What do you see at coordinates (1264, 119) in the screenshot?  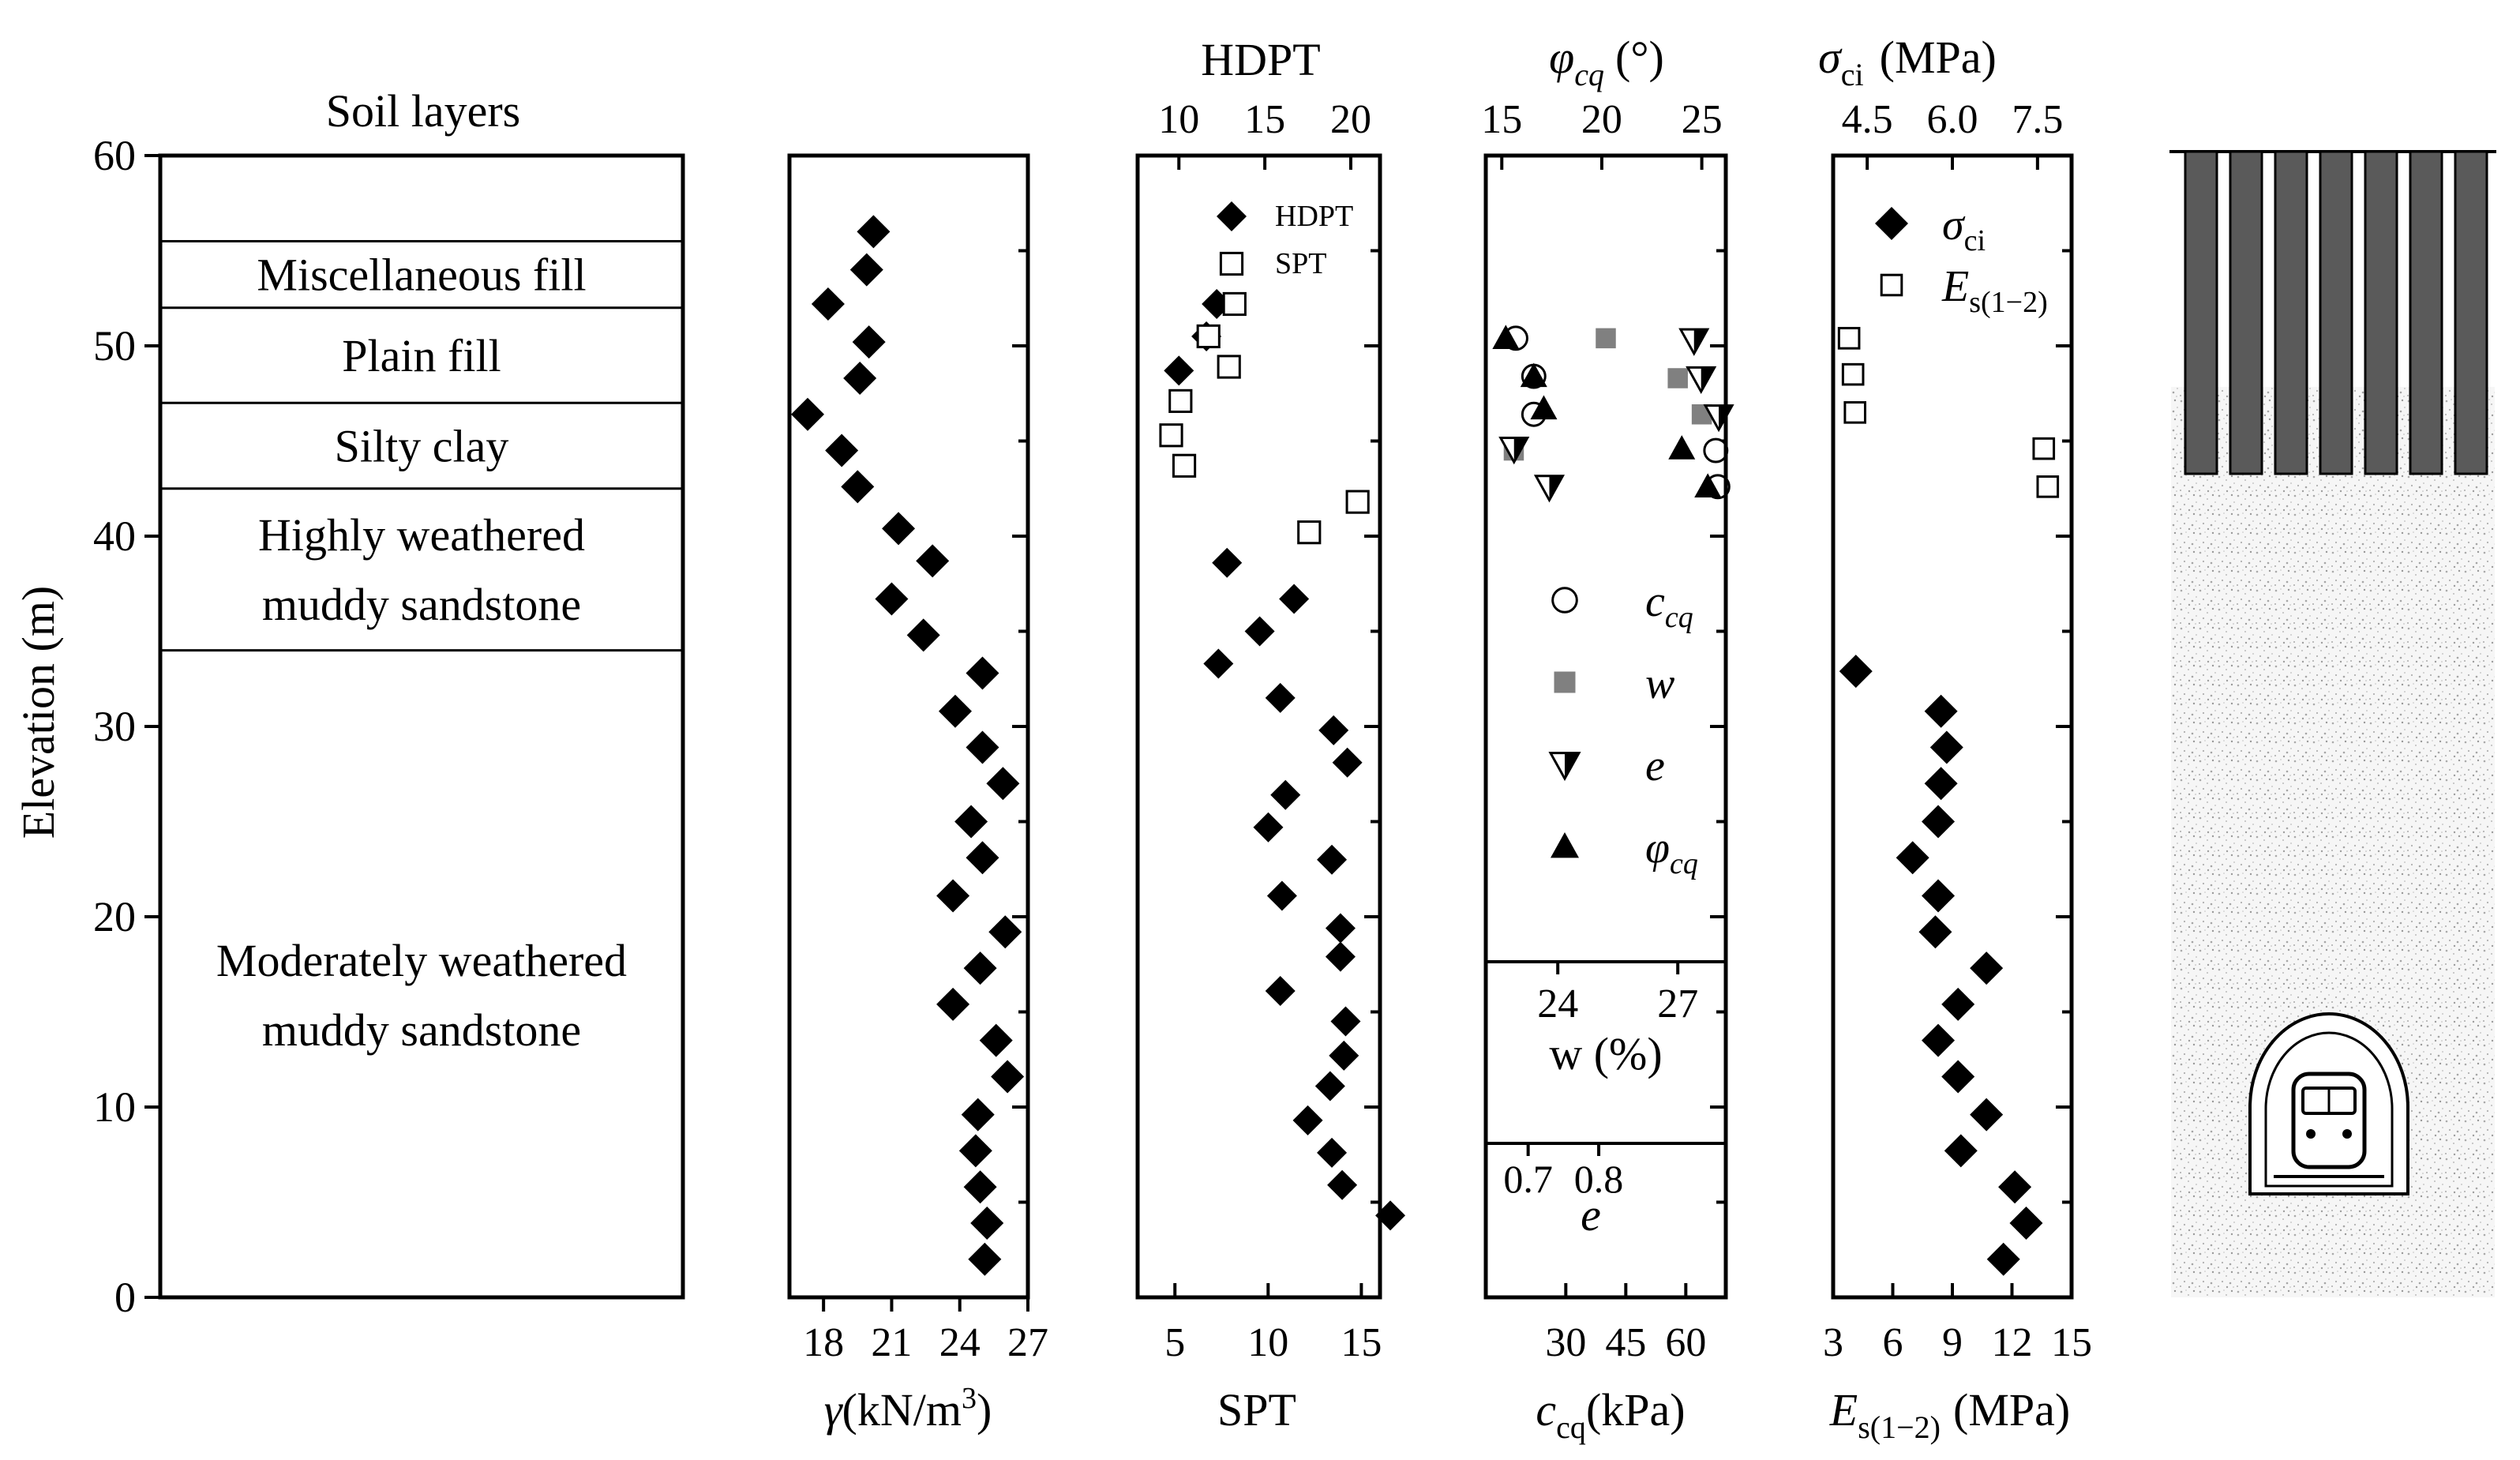 I see `hdpt-tick-label: 15` at bounding box center [1264, 119].